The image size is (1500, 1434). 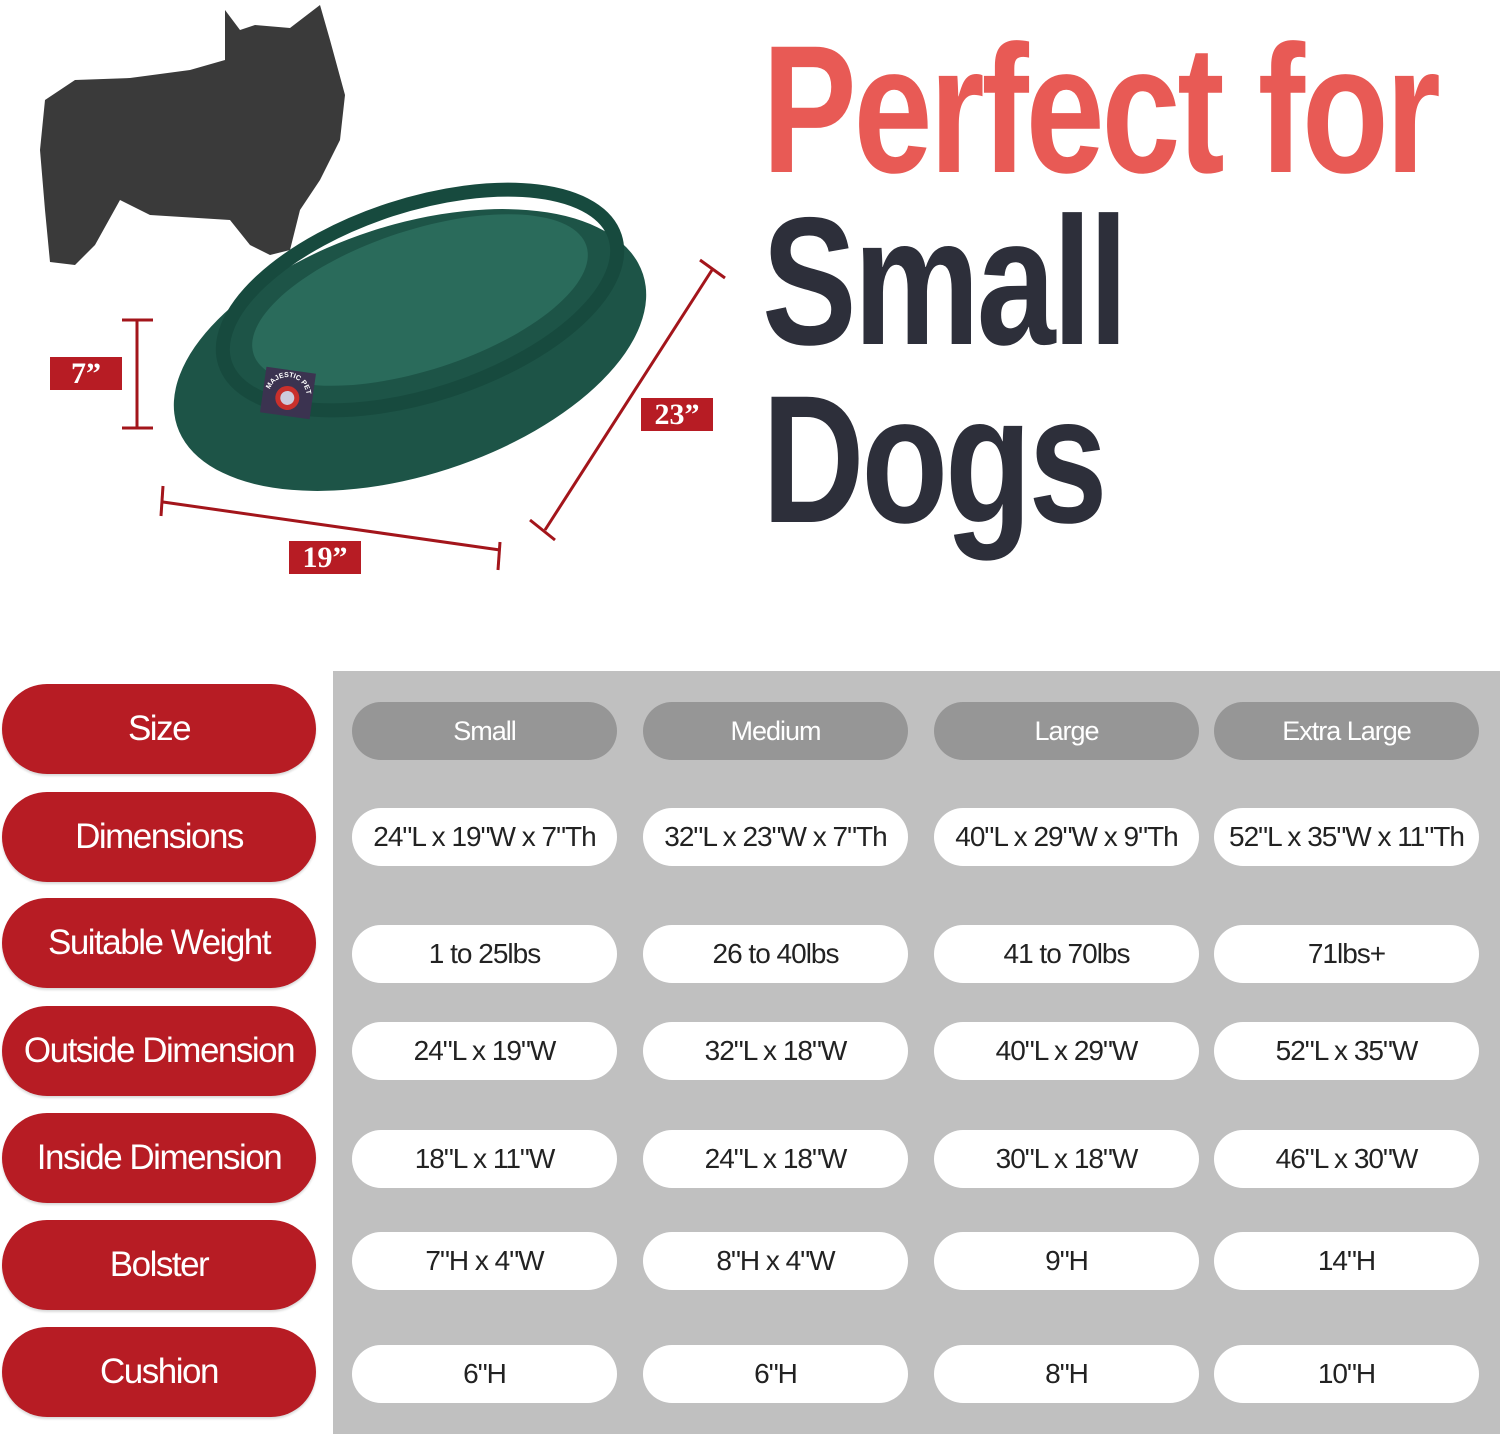 What do you see at coordinates (287, 397) in the screenshot?
I see `paw-icon` at bounding box center [287, 397].